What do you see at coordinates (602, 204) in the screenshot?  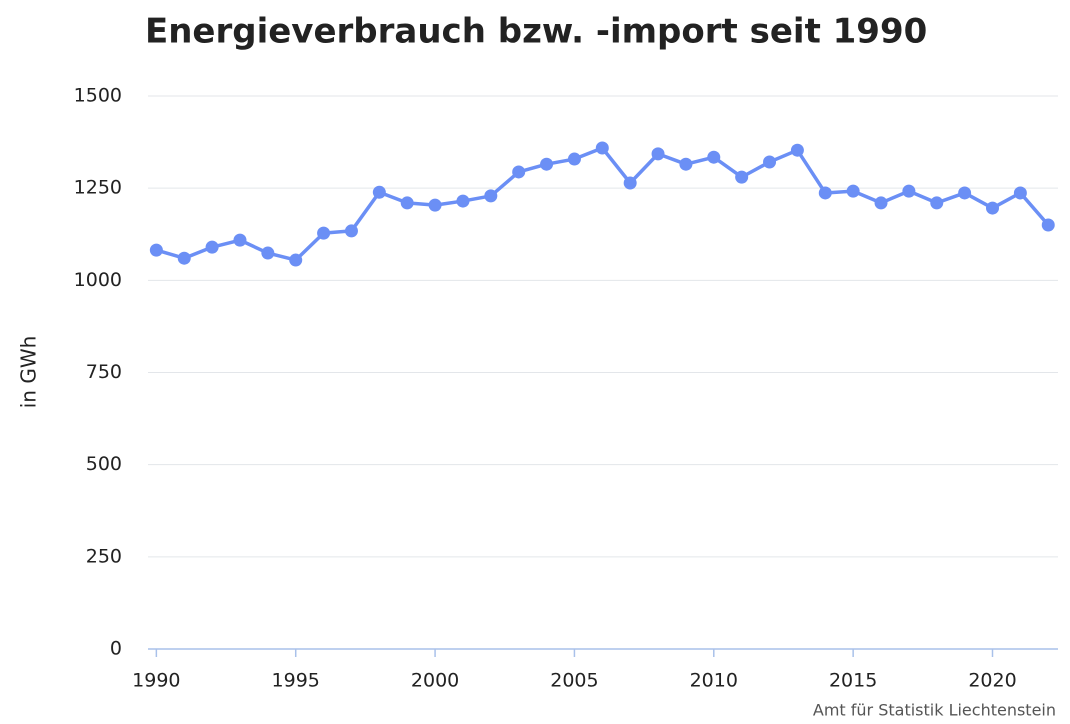 I see `line` at bounding box center [602, 204].